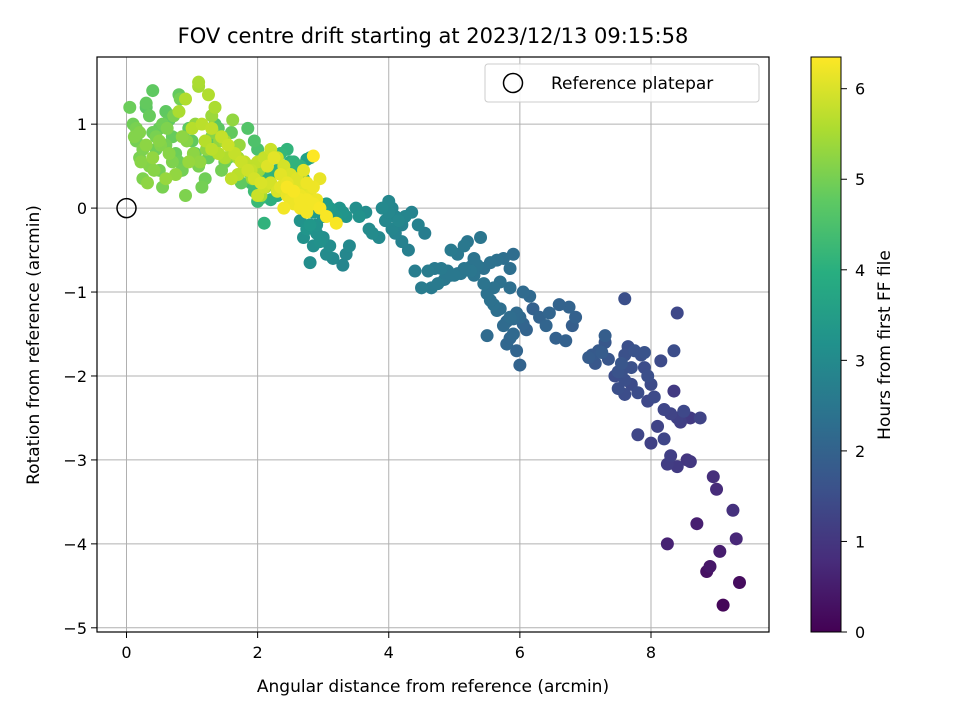 This screenshot has width=960, height=720. I want to click on x-axis: 0 2 4 6 8, so click(388, 647).